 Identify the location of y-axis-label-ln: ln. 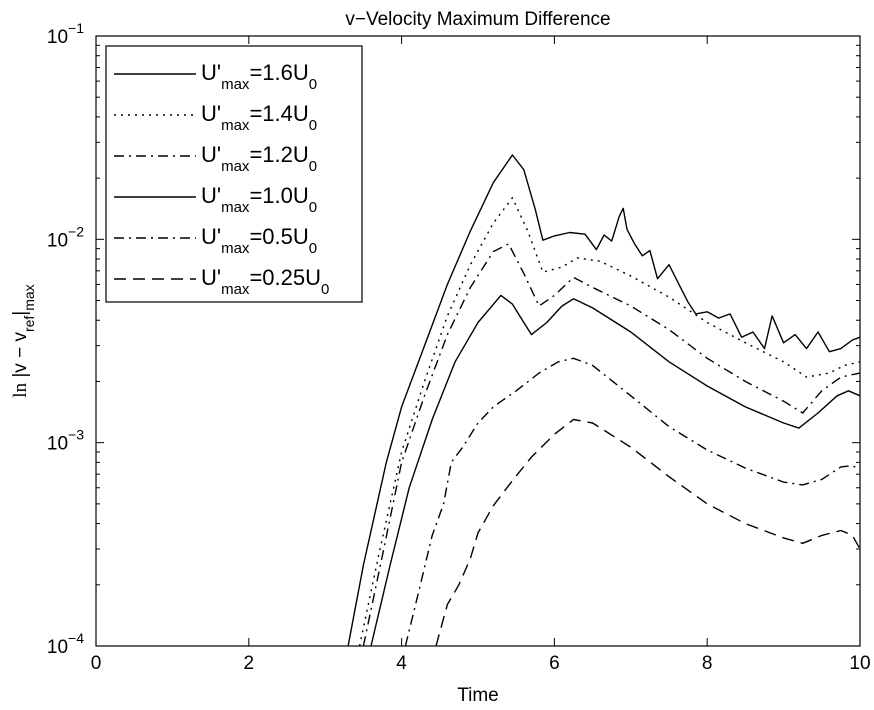
(20, 389).